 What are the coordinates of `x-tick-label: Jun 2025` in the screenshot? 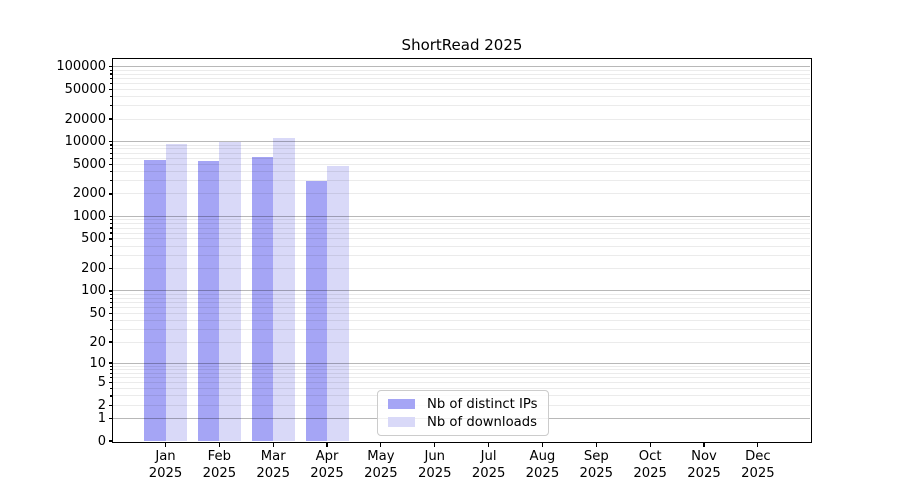 It's located at (435, 465).